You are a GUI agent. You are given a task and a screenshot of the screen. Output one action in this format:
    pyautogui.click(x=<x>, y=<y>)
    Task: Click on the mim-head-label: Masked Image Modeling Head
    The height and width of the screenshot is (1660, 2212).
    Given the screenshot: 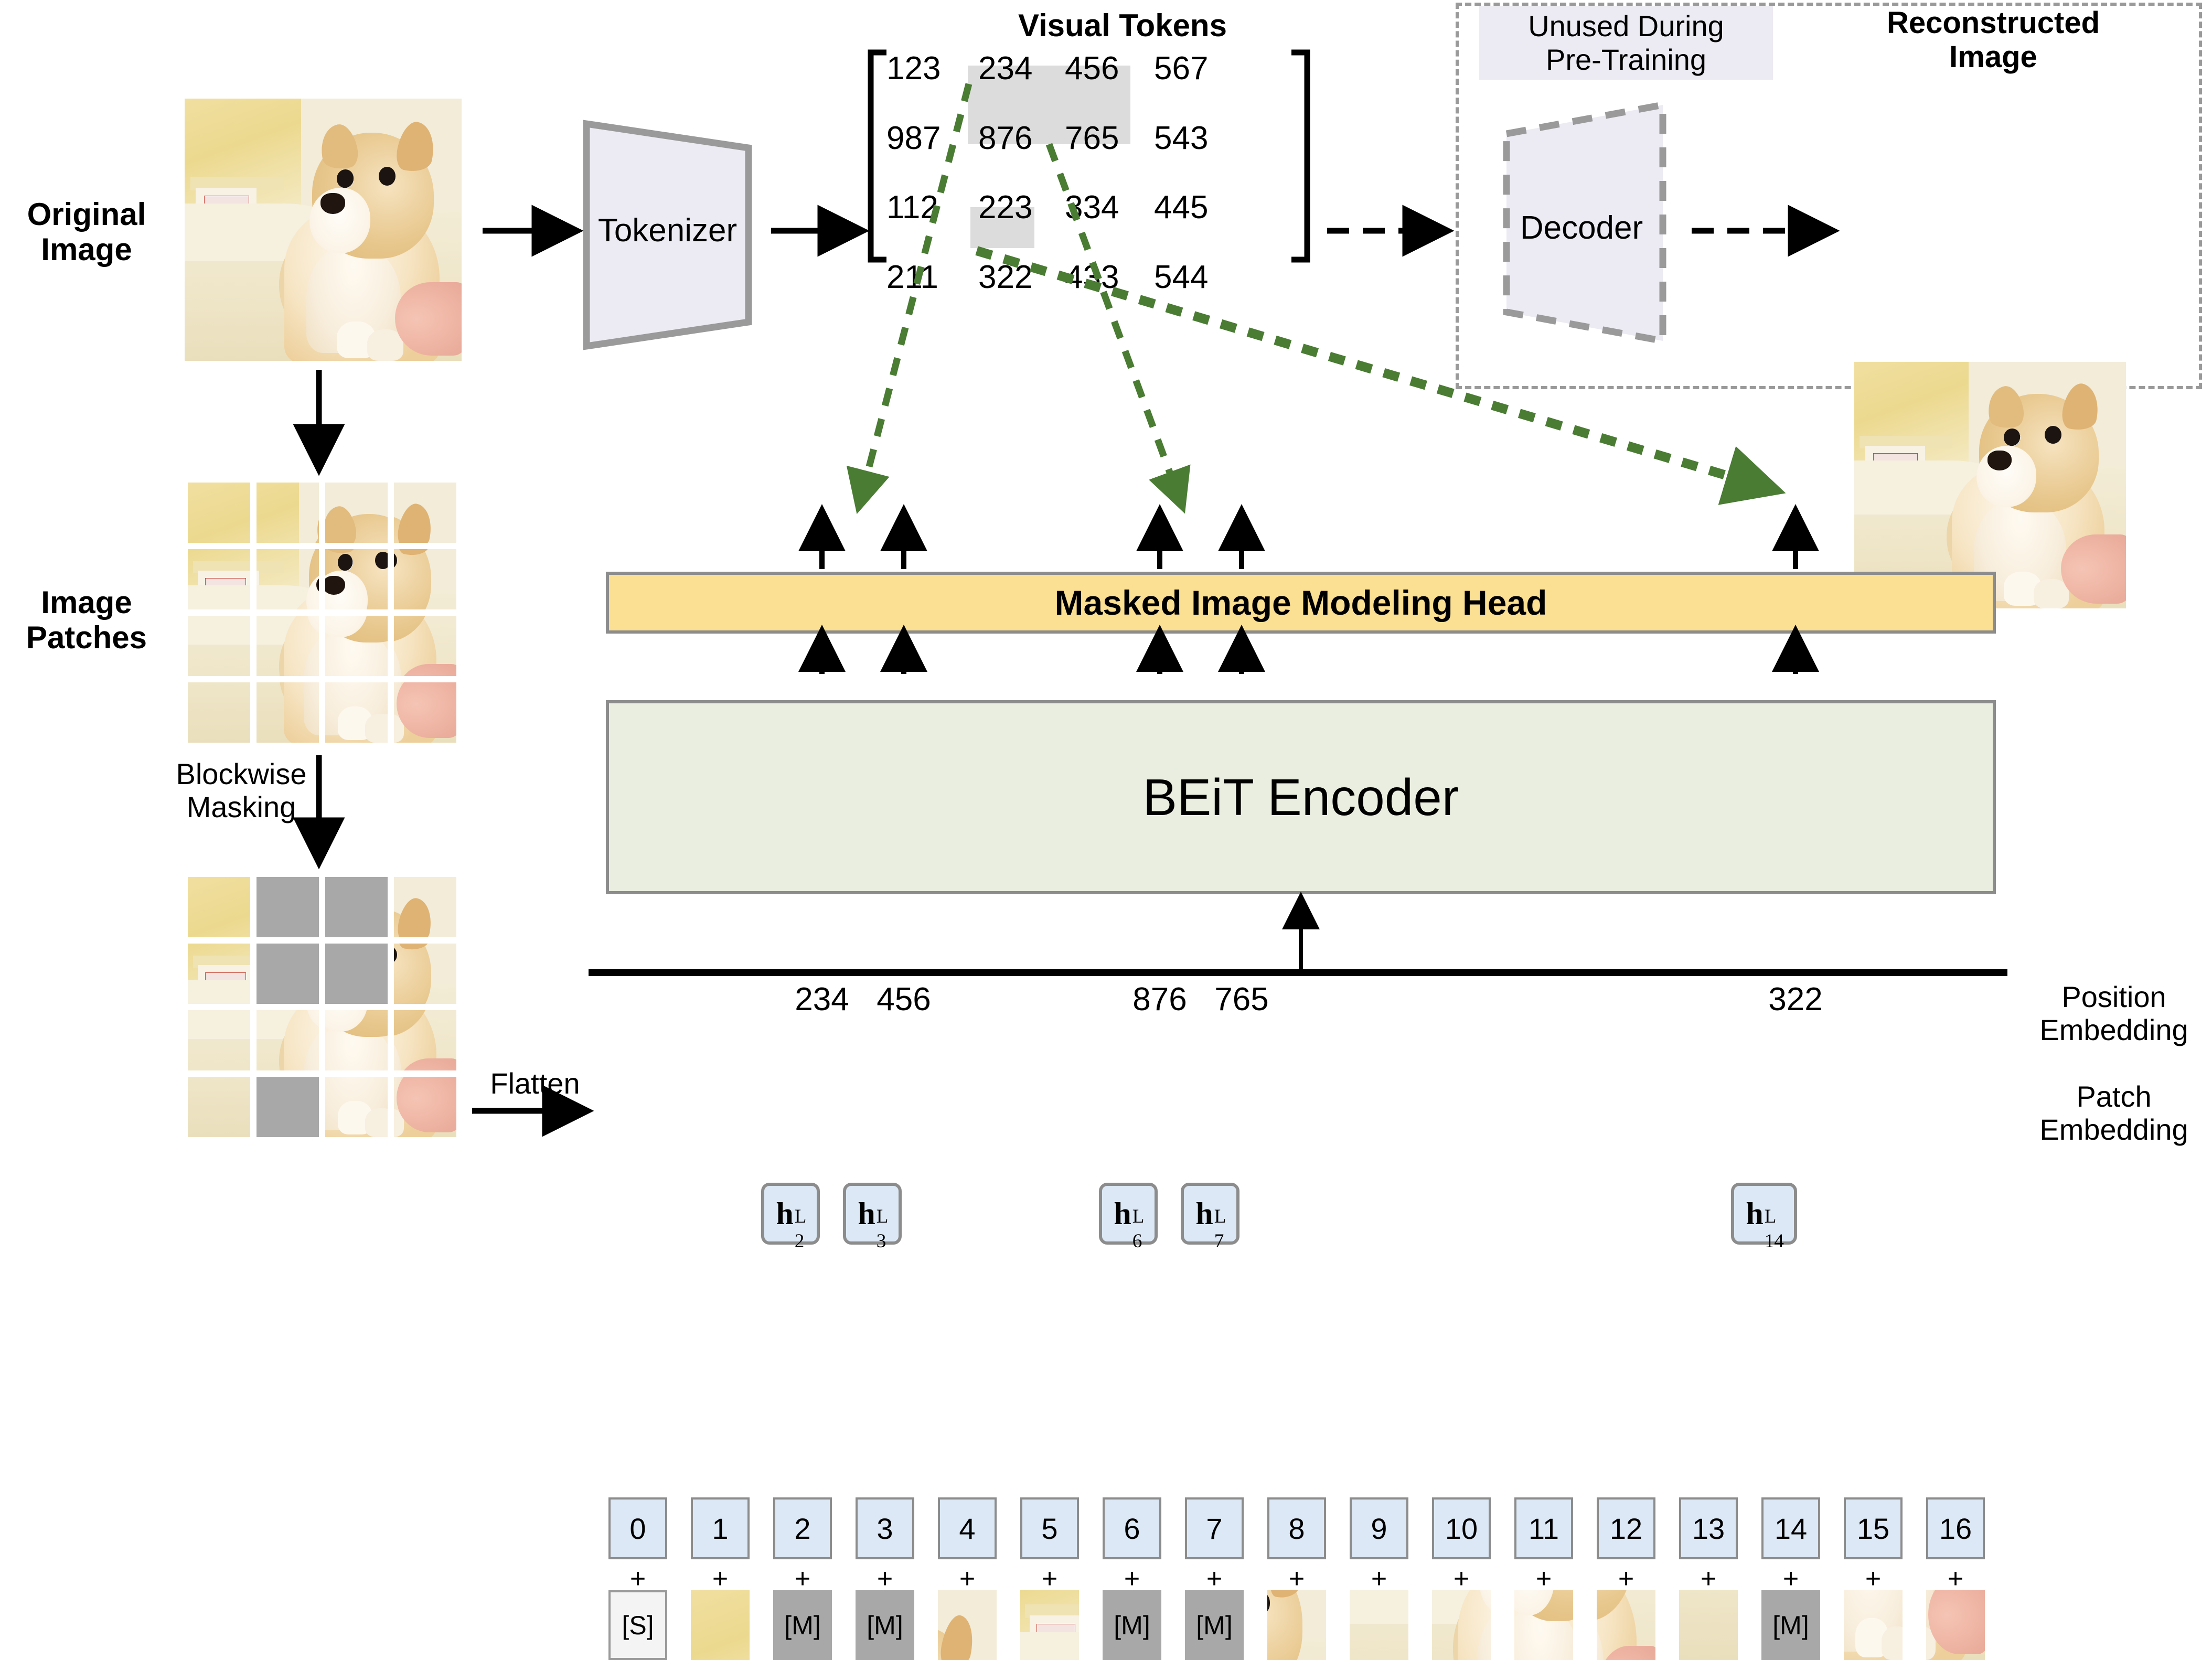 What is the action you would take?
    pyautogui.click(x=1300, y=602)
    